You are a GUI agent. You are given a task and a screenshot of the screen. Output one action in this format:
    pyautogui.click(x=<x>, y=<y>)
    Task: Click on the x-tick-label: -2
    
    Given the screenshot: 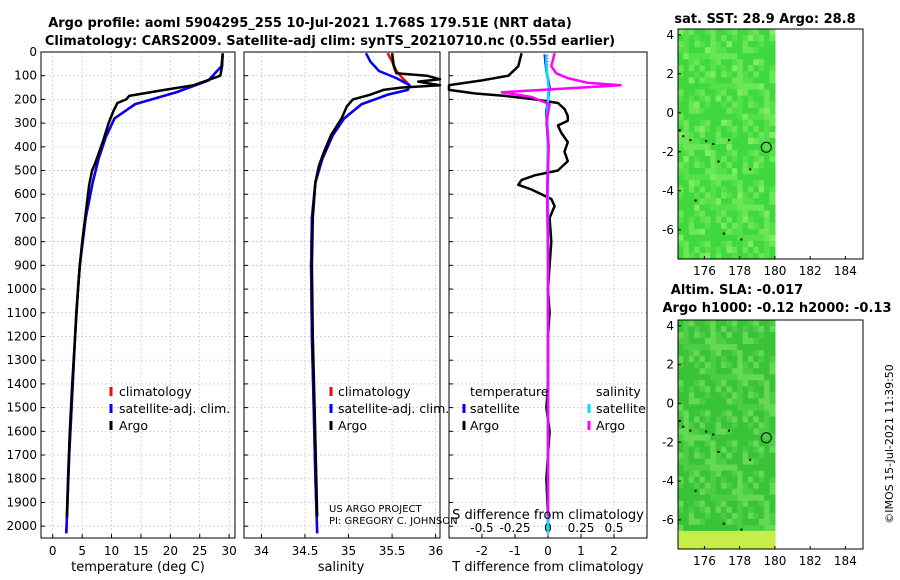 What is the action you would take?
    pyautogui.click(x=482, y=551)
    